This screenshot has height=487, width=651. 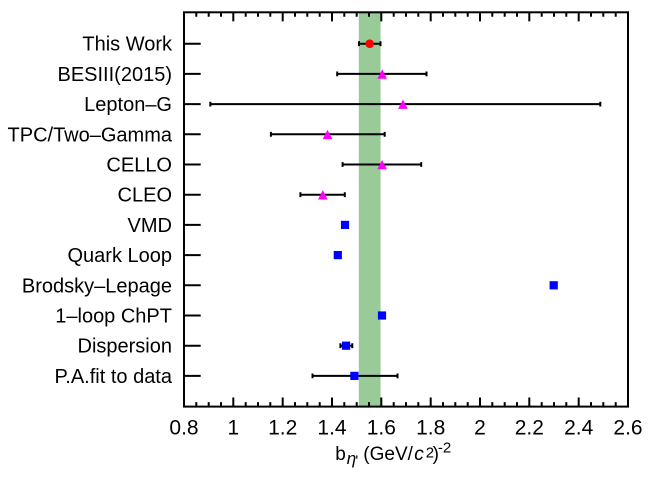 What do you see at coordinates (125, 347) in the screenshot?
I see `svg-text: Dispersion` at bounding box center [125, 347].